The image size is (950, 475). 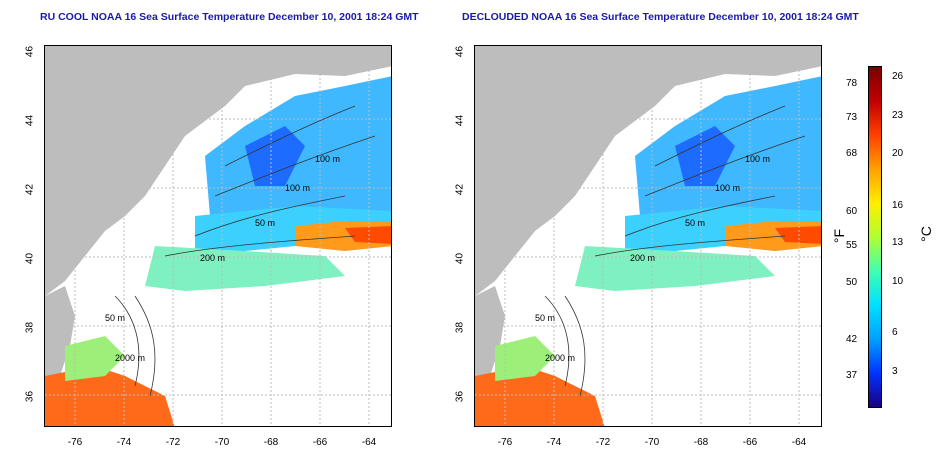 What do you see at coordinates (898, 205) in the screenshot?
I see `celsius-tick: 16` at bounding box center [898, 205].